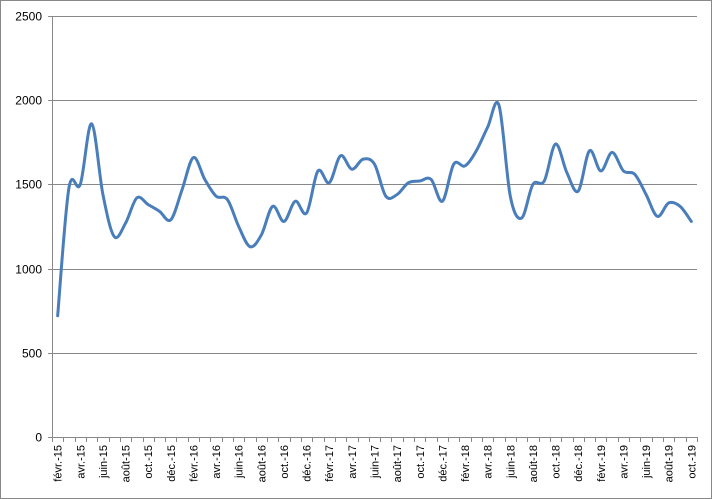  Describe the element at coordinates (398, 463) in the screenshot. I see `x-tick-label: août-17` at that location.